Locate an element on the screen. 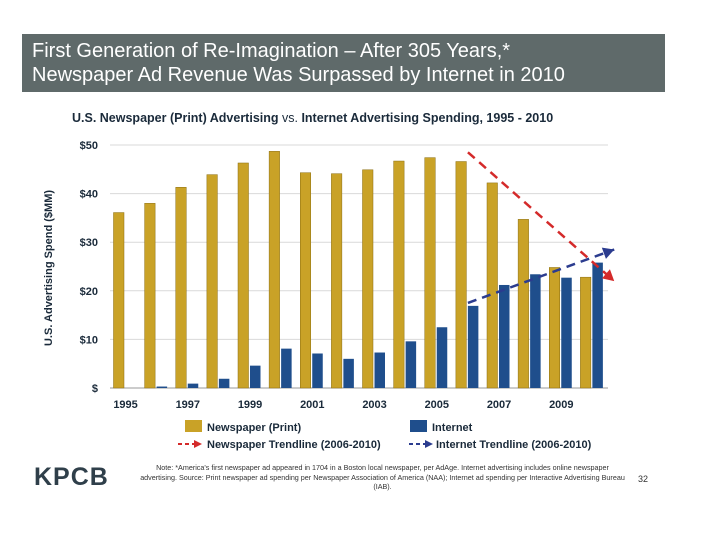 Image resolution: width=720 pixels, height=540 pixels. x-tick-label: 2009 is located at coordinates (561, 405).